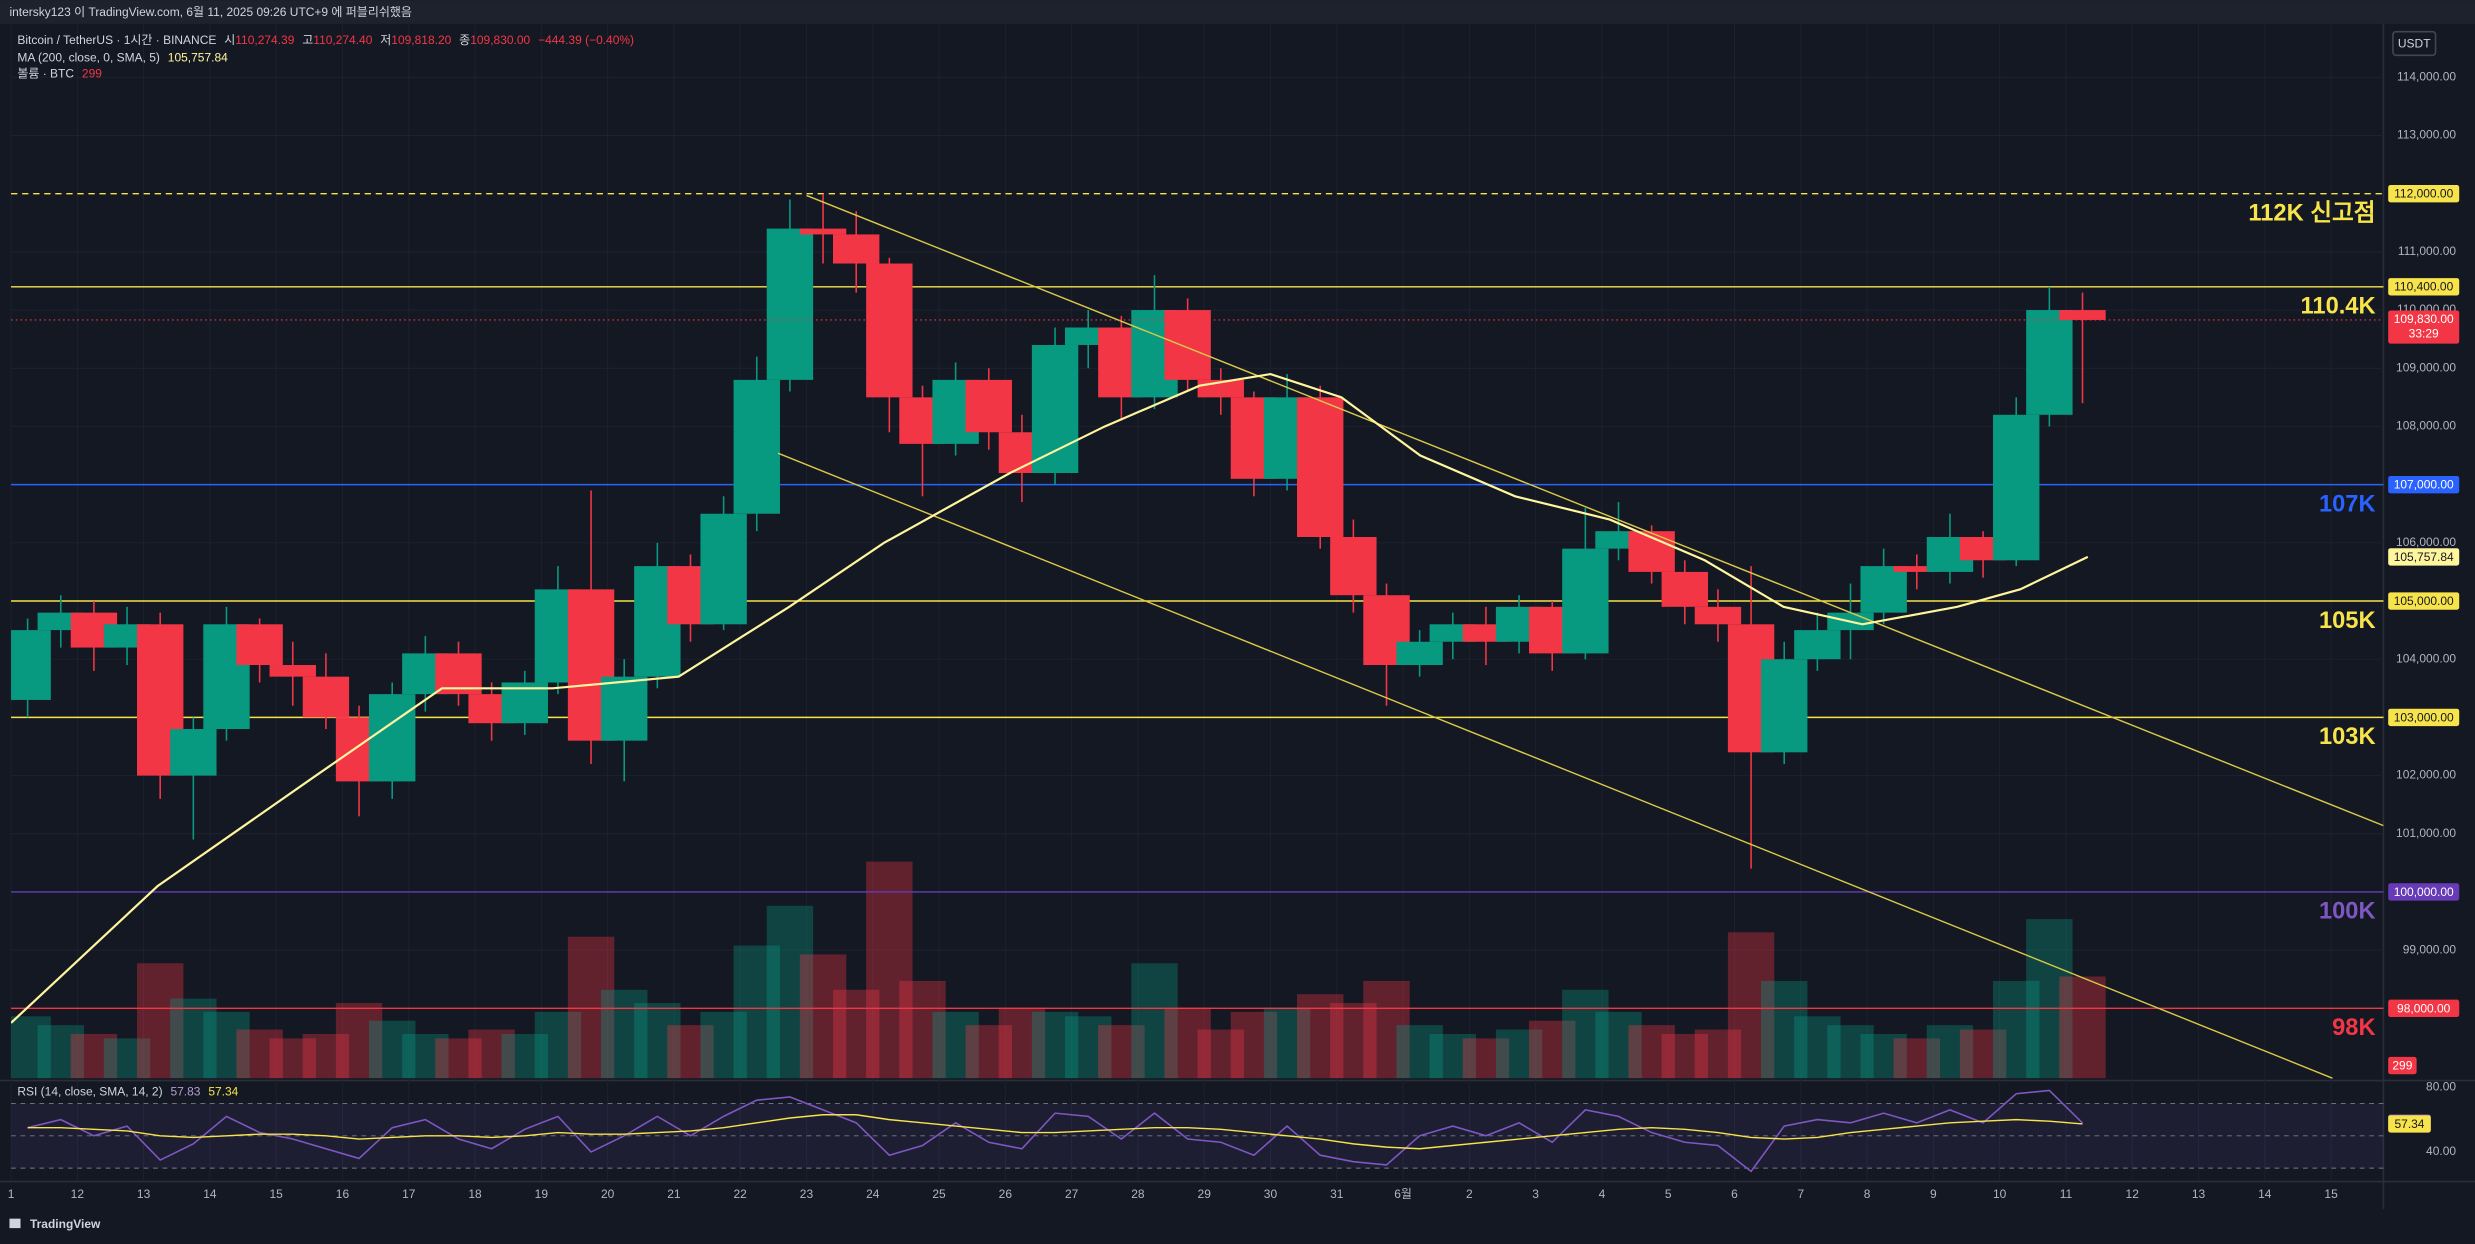 This screenshot has height=1244, width=2475. Describe the element at coordinates (2441, 1086) in the screenshot. I see `rsi-tick-label: 80.00` at that location.